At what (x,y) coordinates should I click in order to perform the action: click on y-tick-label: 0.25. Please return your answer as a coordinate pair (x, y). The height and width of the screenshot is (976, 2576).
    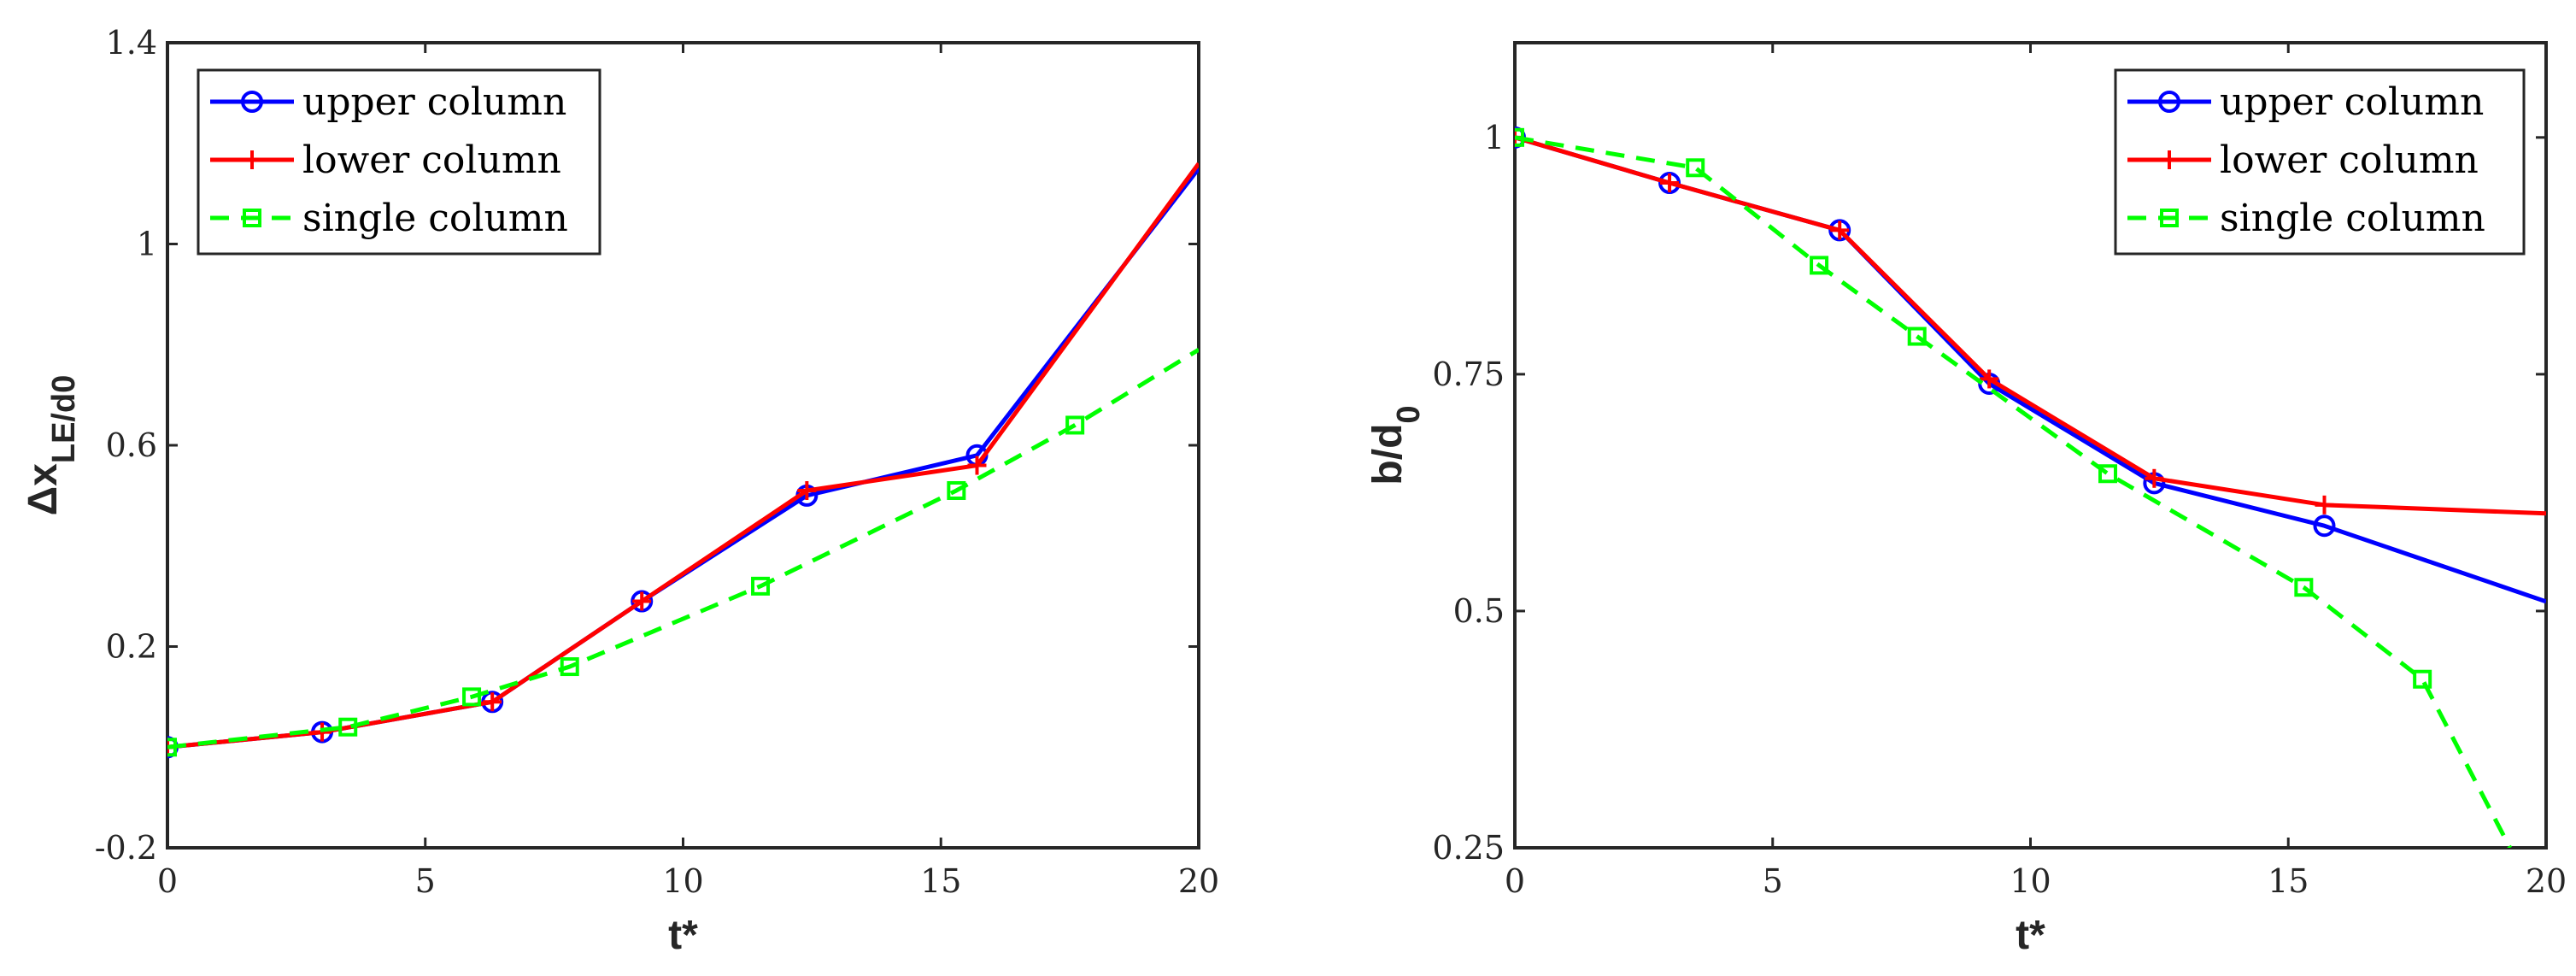
    Looking at the image, I should click on (1468, 848).